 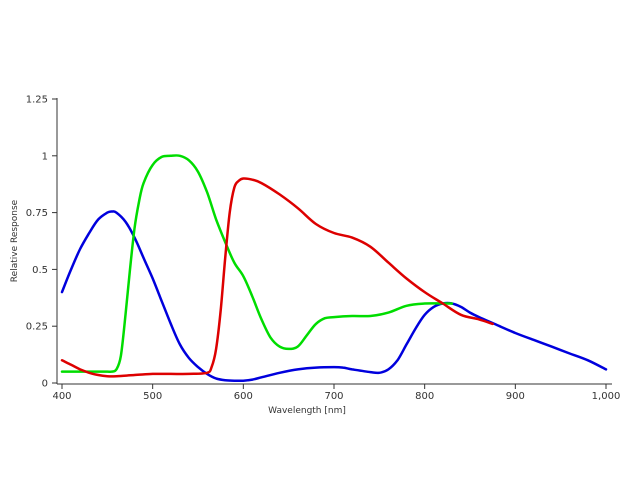 I want to click on y-tick-label: 0.5, so click(x=40, y=270).